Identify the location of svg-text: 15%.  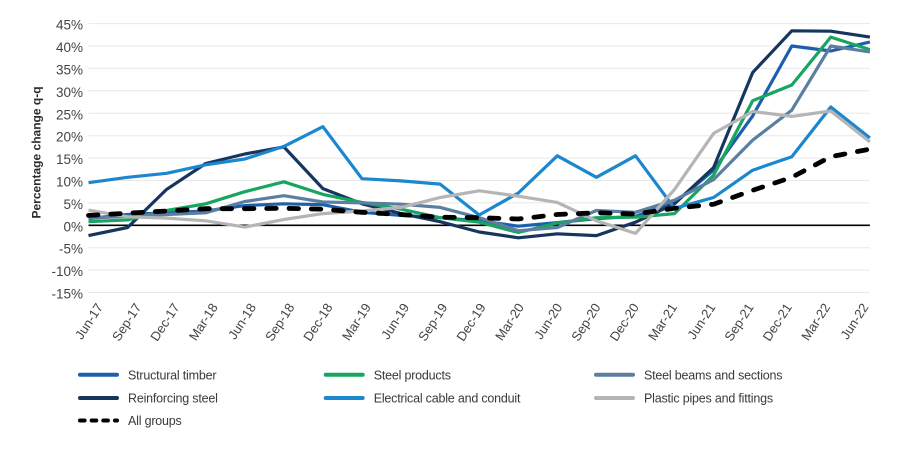
(69, 159).